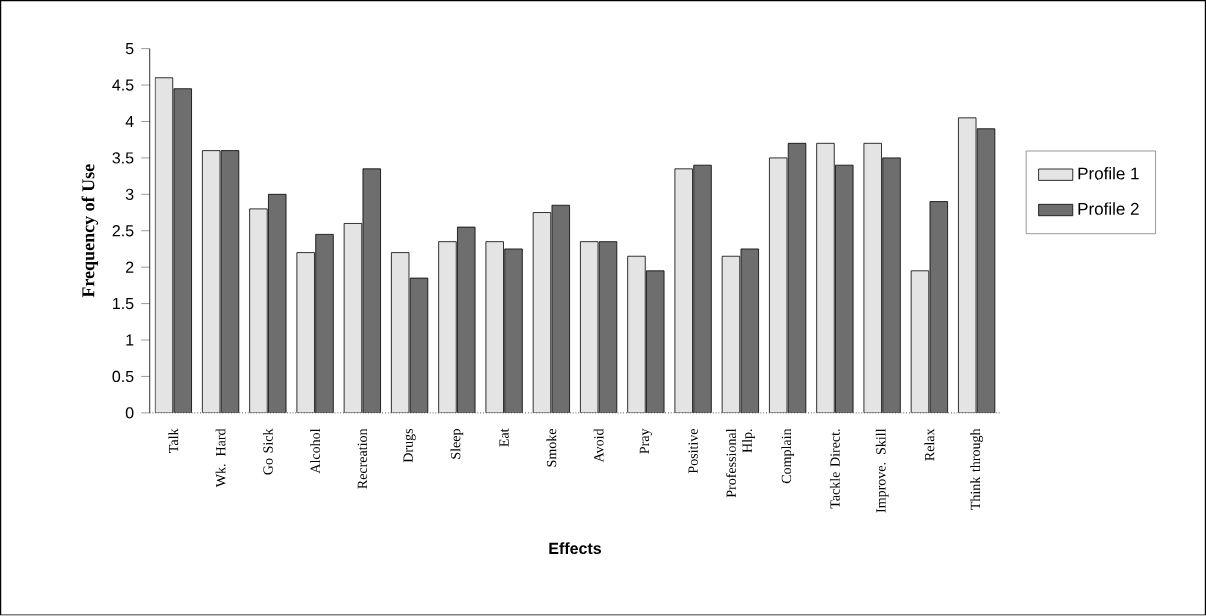 This screenshot has height=616, width=1206. I want to click on legend-label: Profile 1, so click(1108, 173).